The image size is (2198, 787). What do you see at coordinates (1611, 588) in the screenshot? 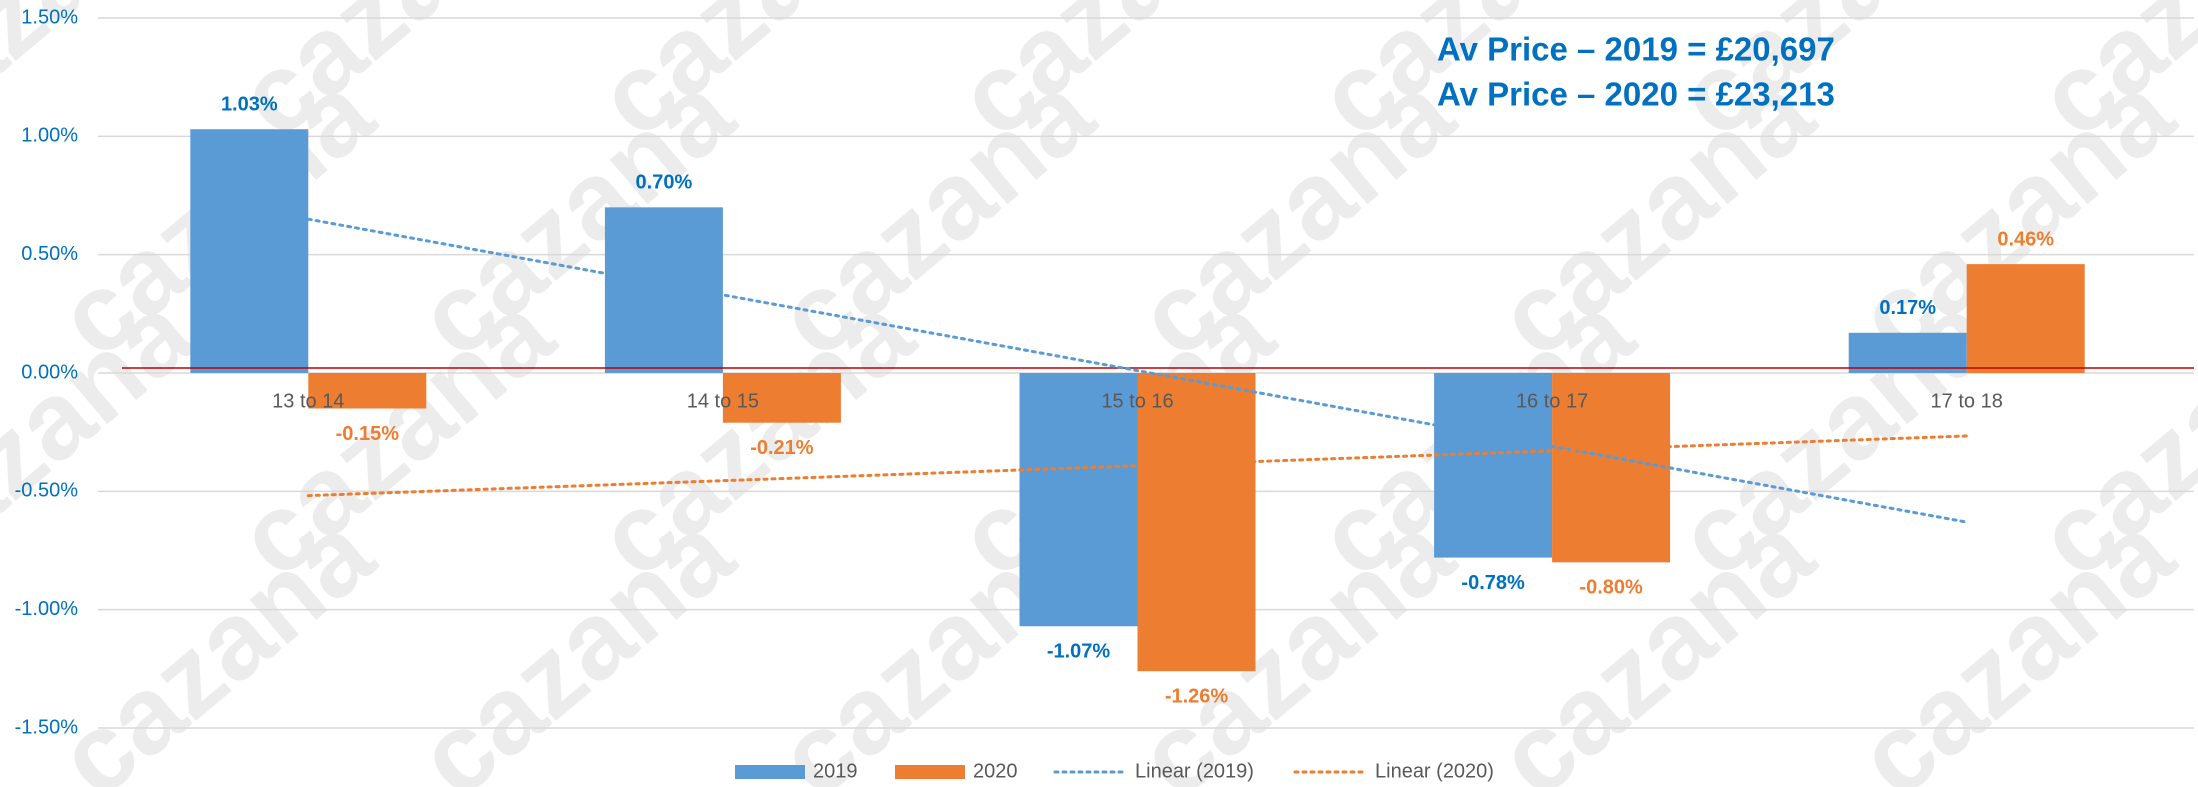
I see `value-label: -0.80%` at bounding box center [1611, 588].